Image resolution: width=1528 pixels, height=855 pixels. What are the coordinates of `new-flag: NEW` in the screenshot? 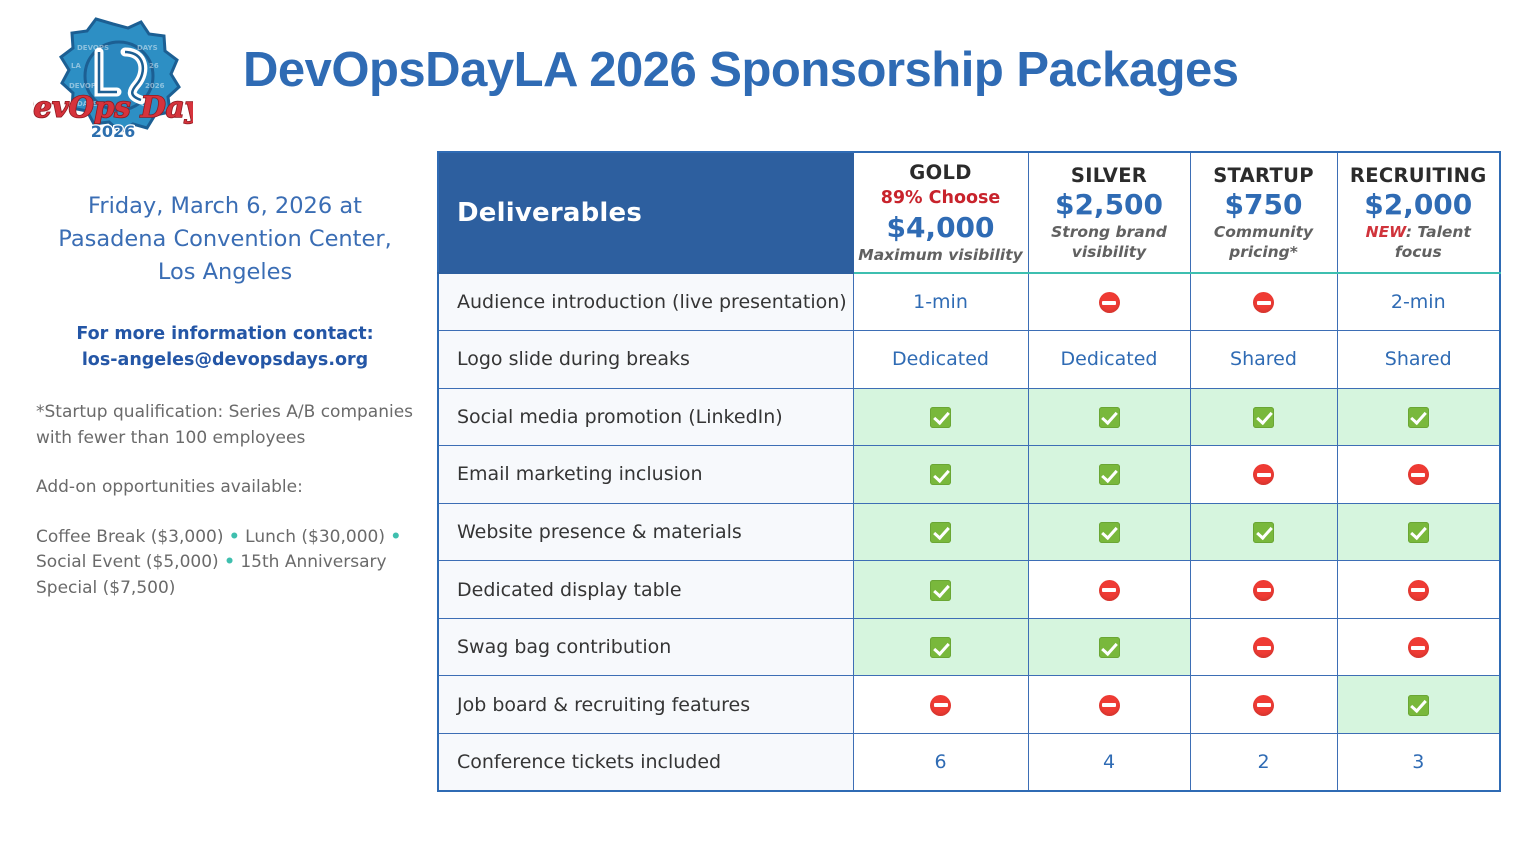 It's located at (1385, 232).